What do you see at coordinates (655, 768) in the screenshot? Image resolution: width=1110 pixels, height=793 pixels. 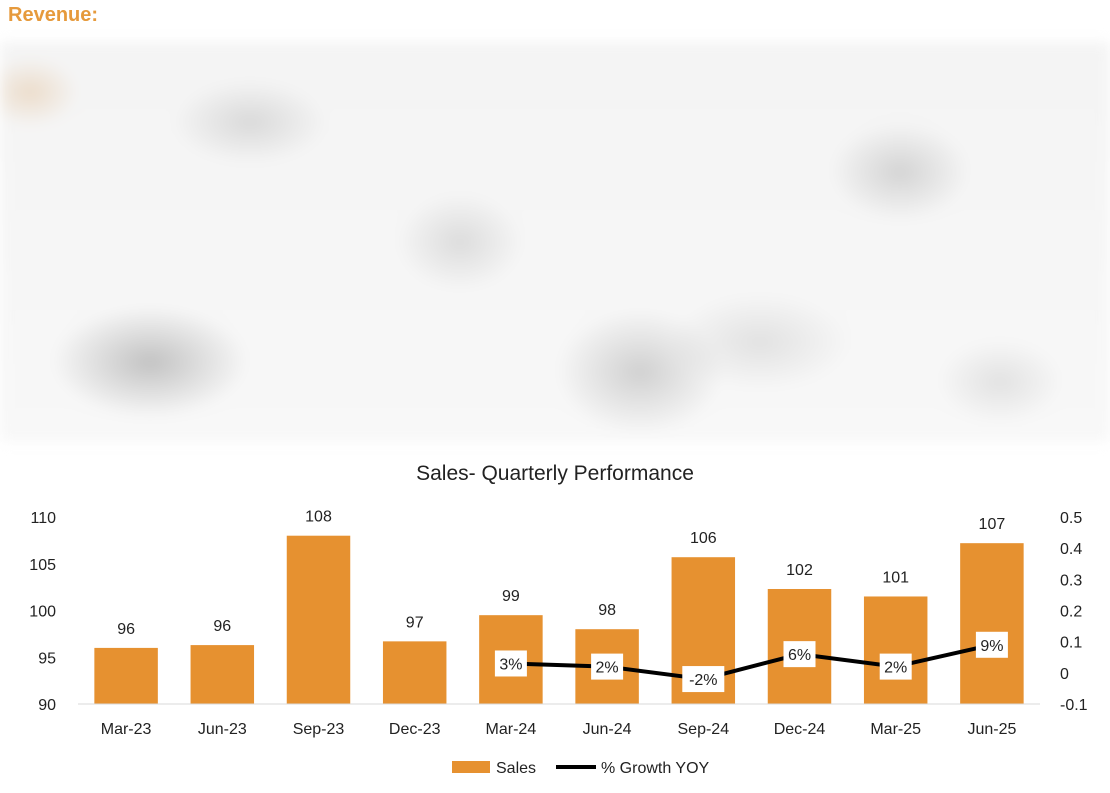 I see `legend-growth-label: % Growth YOY` at bounding box center [655, 768].